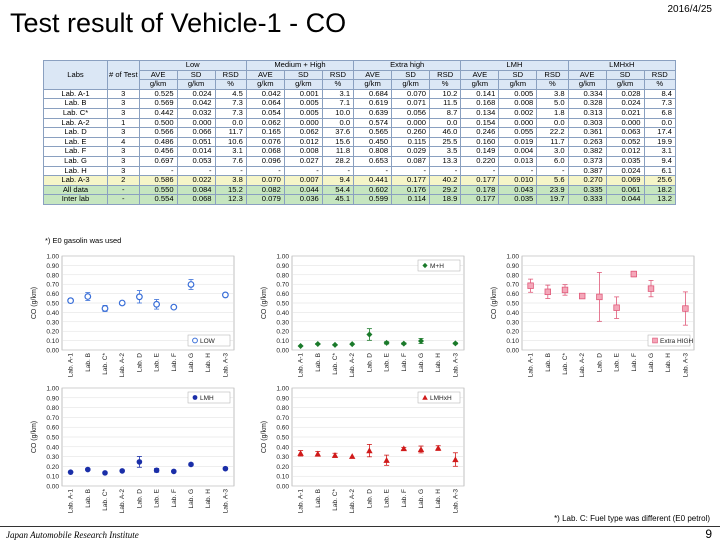 This screenshot has height=540, width=720. Describe the element at coordinates (512, 304) in the screenshot. I see `y-tick-label: 0.50` at that location.